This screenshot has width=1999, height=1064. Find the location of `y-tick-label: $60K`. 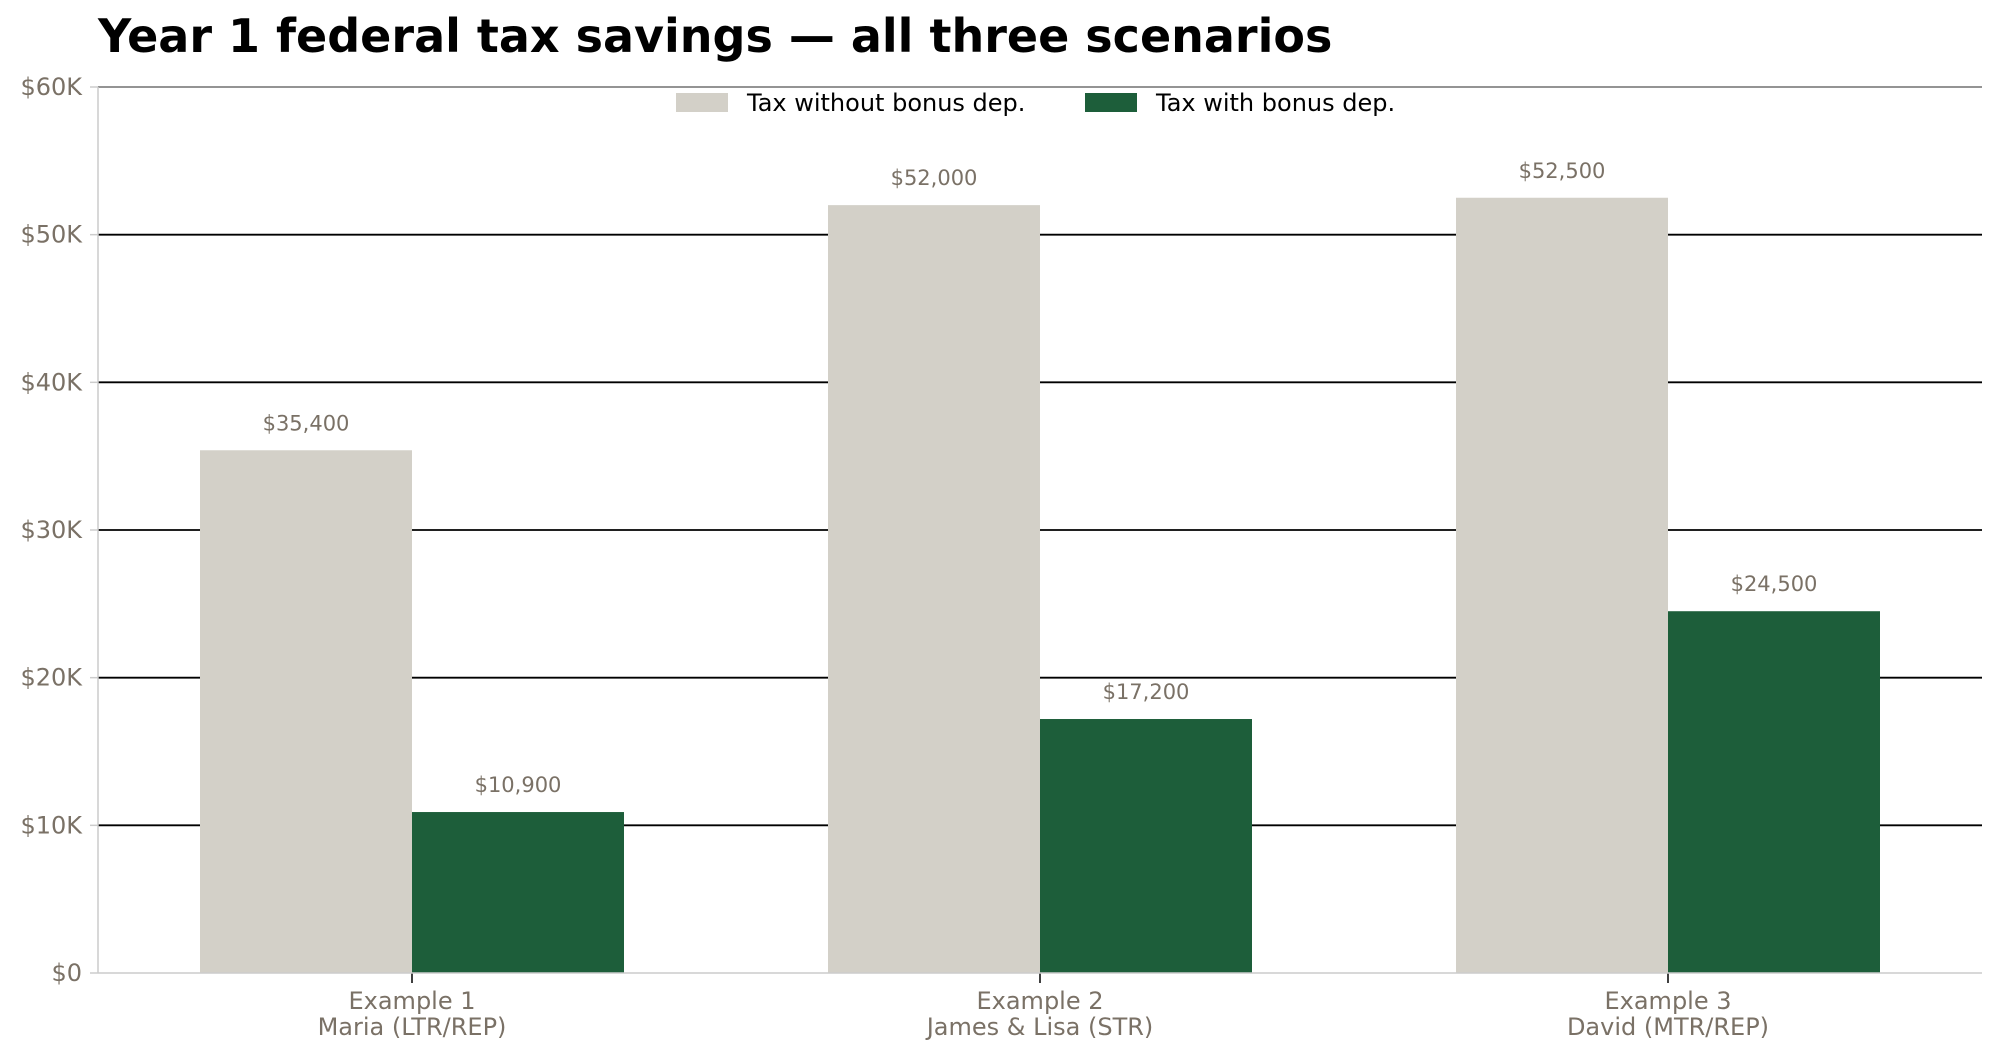

y-tick-label: $60K is located at coordinates (51, 87).